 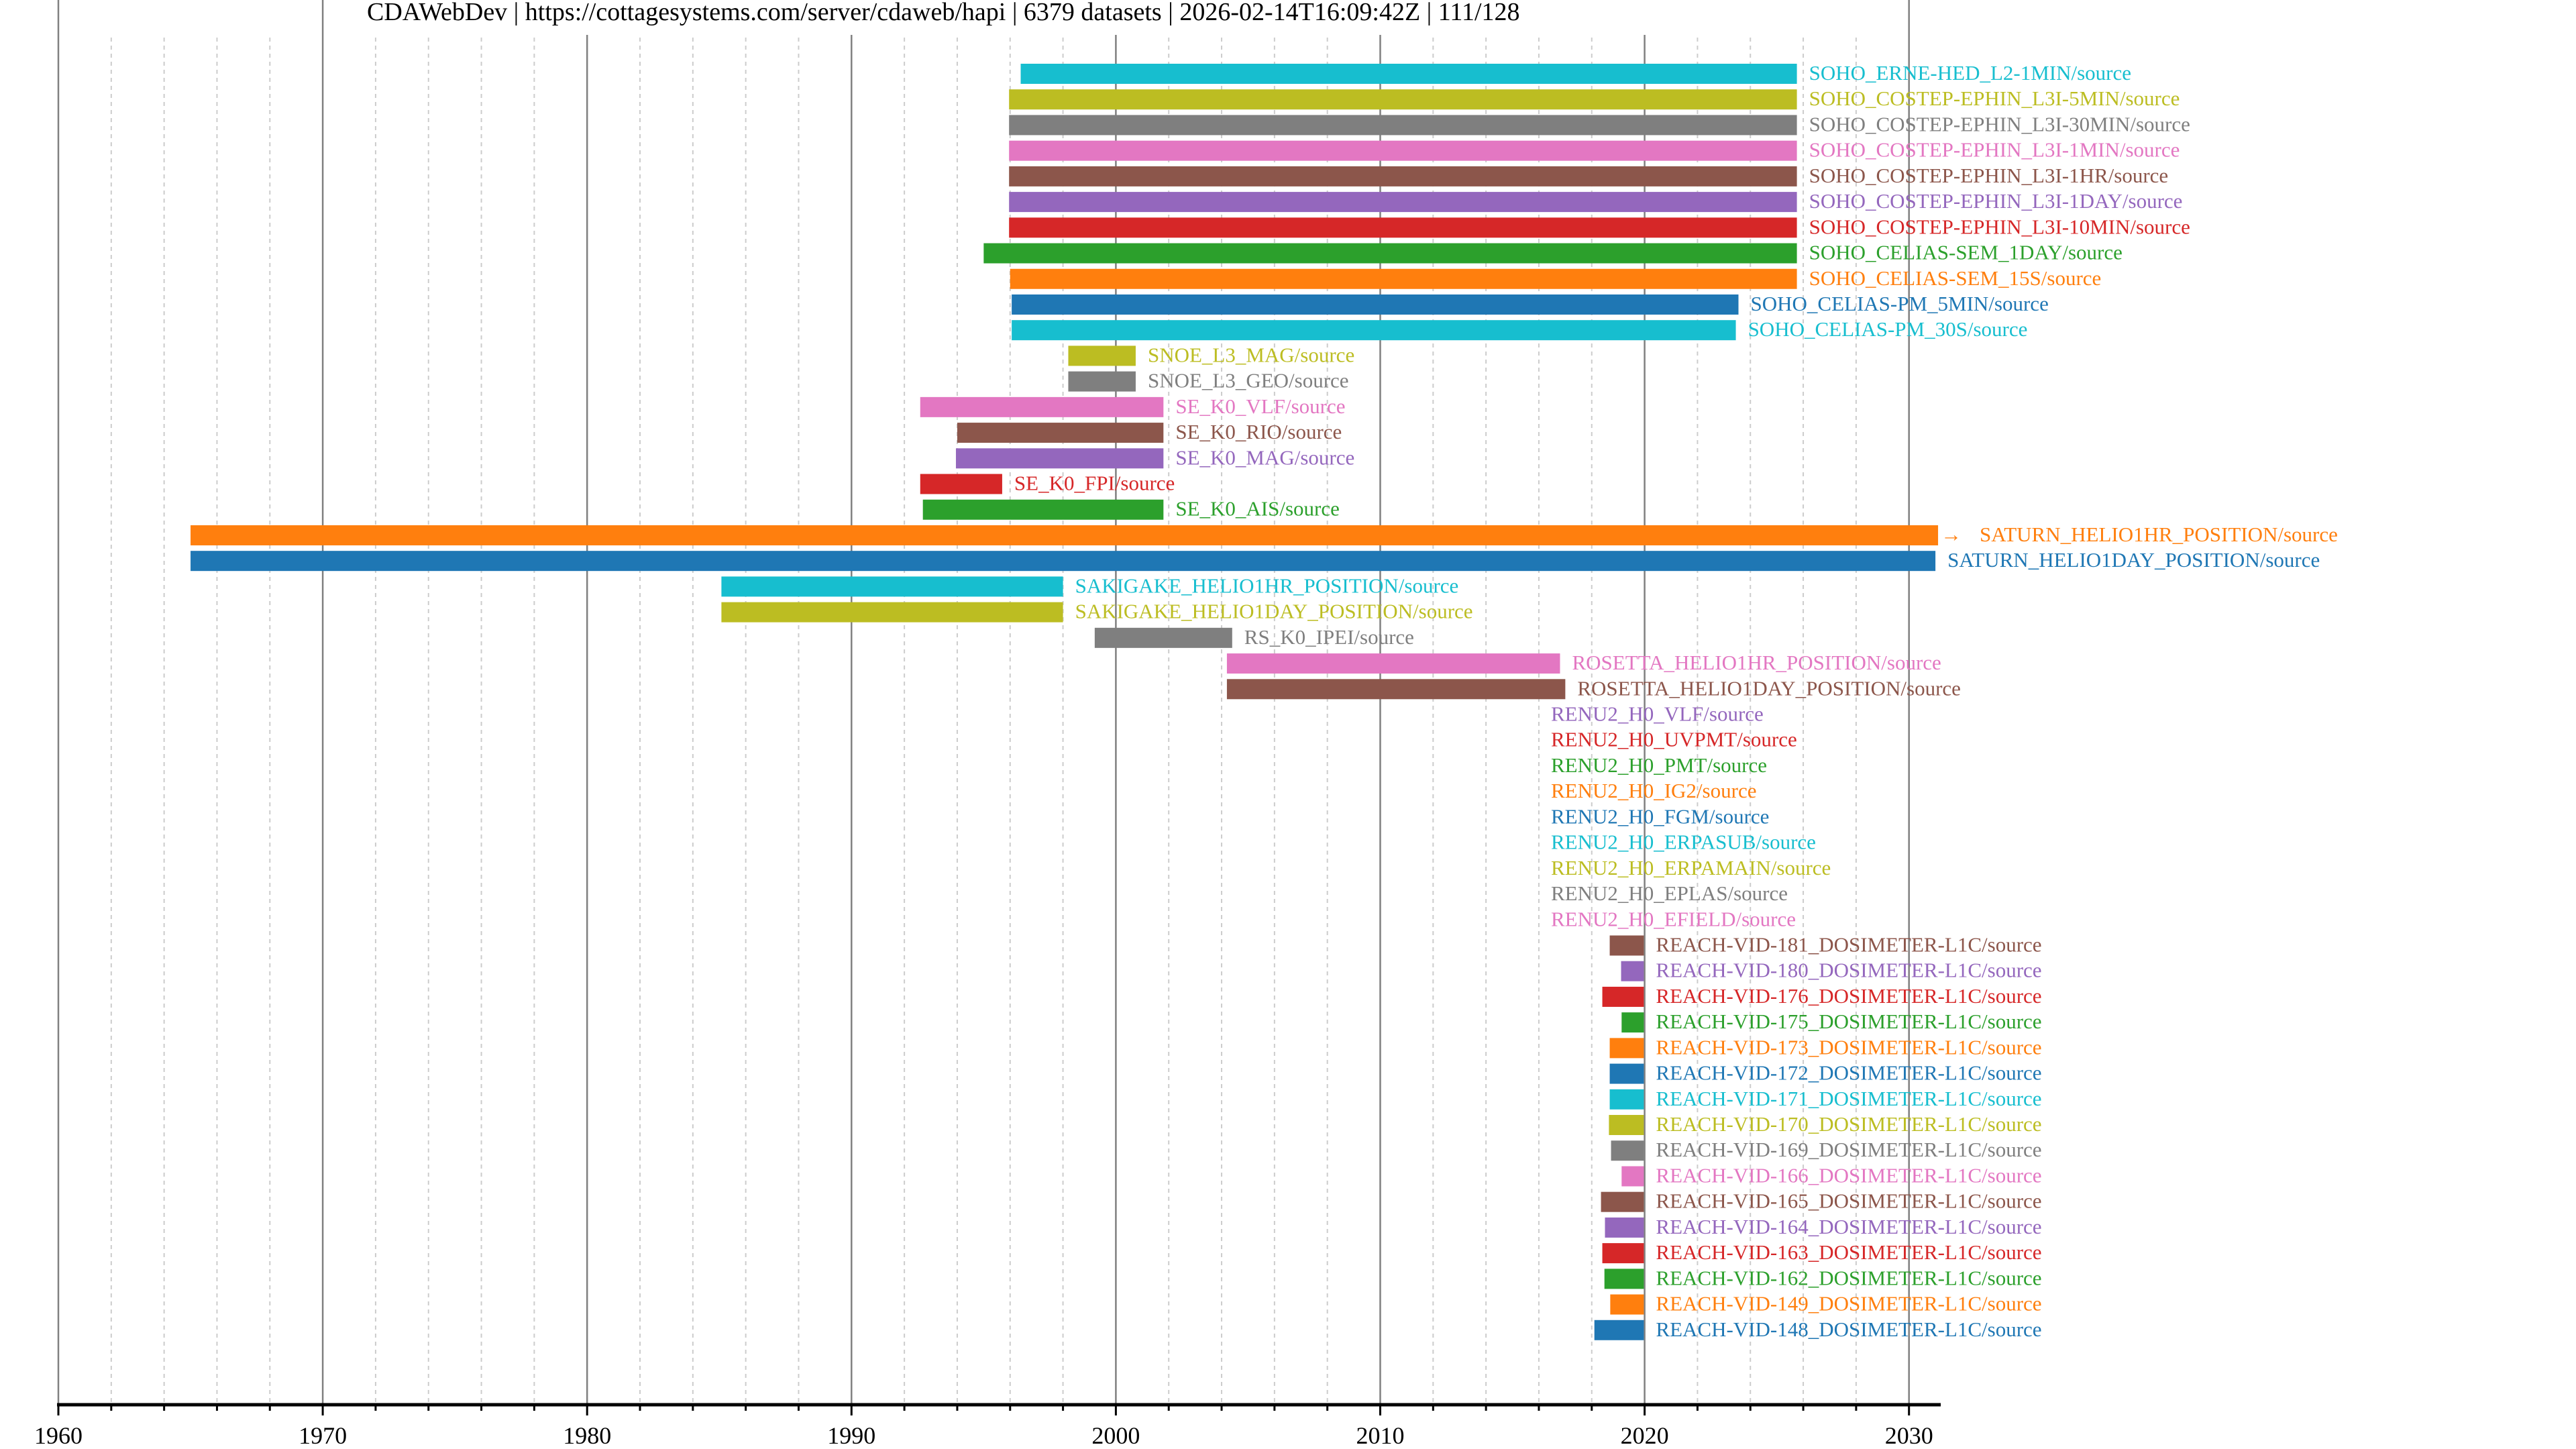 What do you see at coordinates (1248, 380) in the screenshot?
I see `dataset-label: SNOE_L3_GEO/source` at bounding box center [1248, 380].